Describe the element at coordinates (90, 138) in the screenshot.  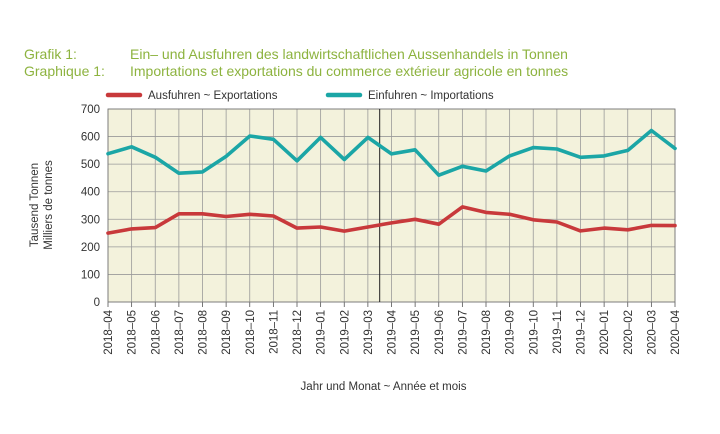
I see `y-tick-label: 600` at that location.